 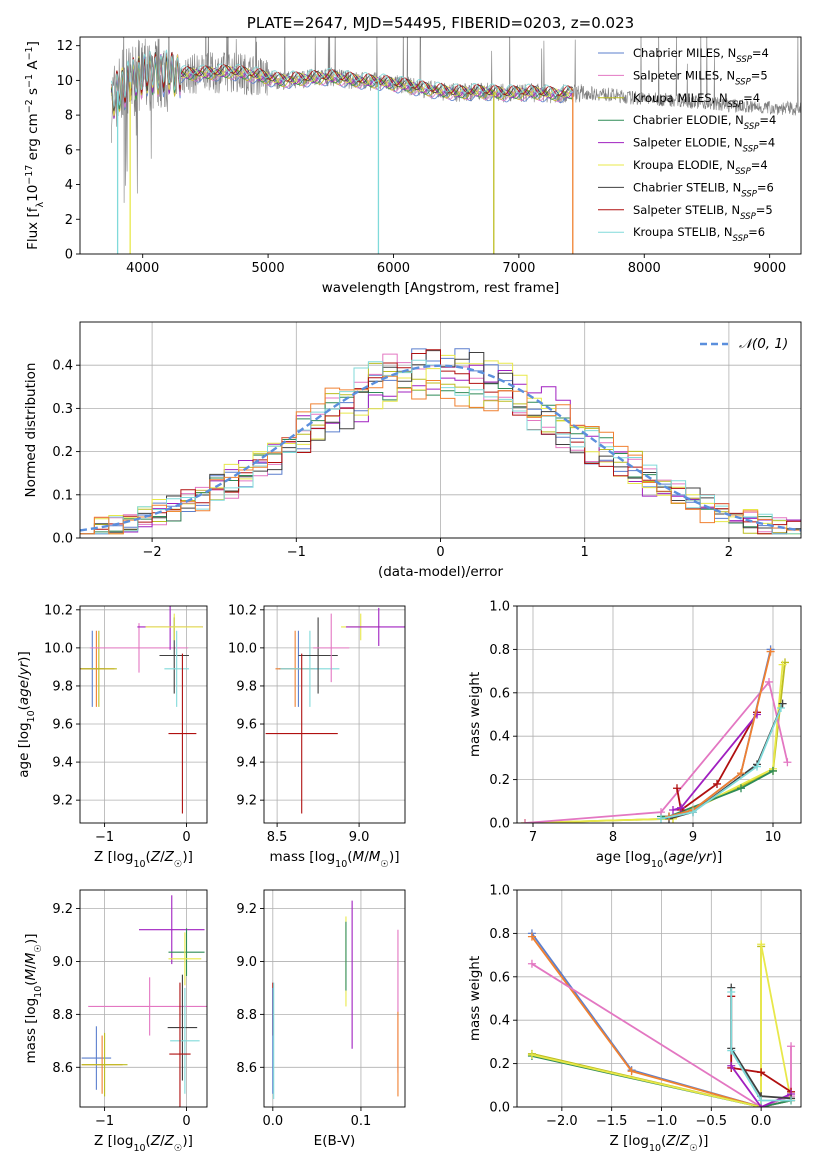 I want to click on x-tick-label: 9, so click(x=693, y=837).